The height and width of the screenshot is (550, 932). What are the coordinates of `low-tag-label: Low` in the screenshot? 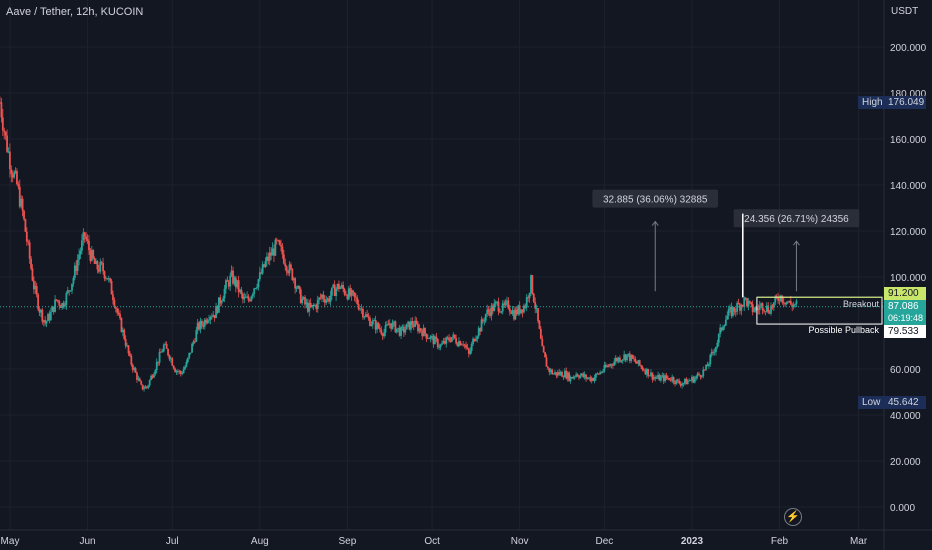 It's located at (871, 403).